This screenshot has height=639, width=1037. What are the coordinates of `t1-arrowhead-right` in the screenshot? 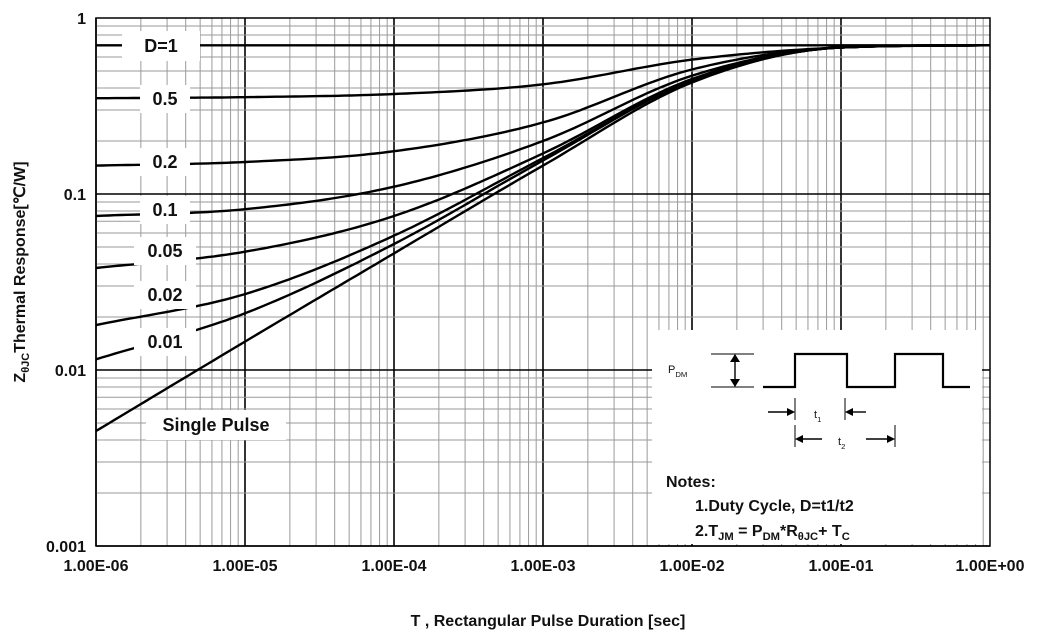 It's located at (849, 412).